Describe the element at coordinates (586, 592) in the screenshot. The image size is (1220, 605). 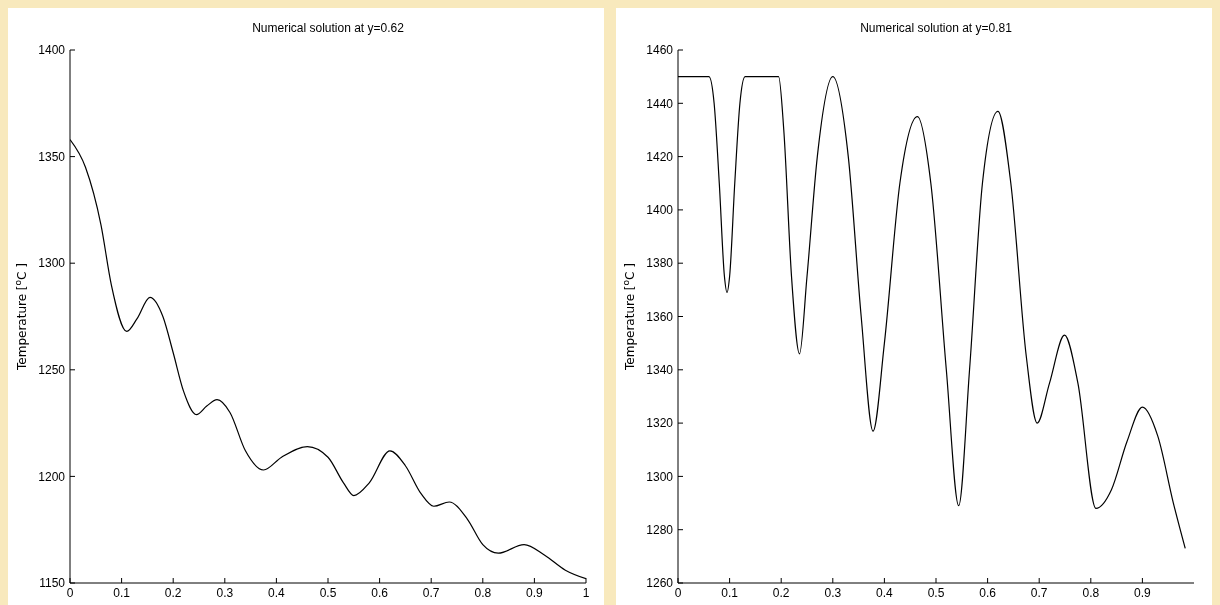
I see `x-tick-label: 1` at that location.